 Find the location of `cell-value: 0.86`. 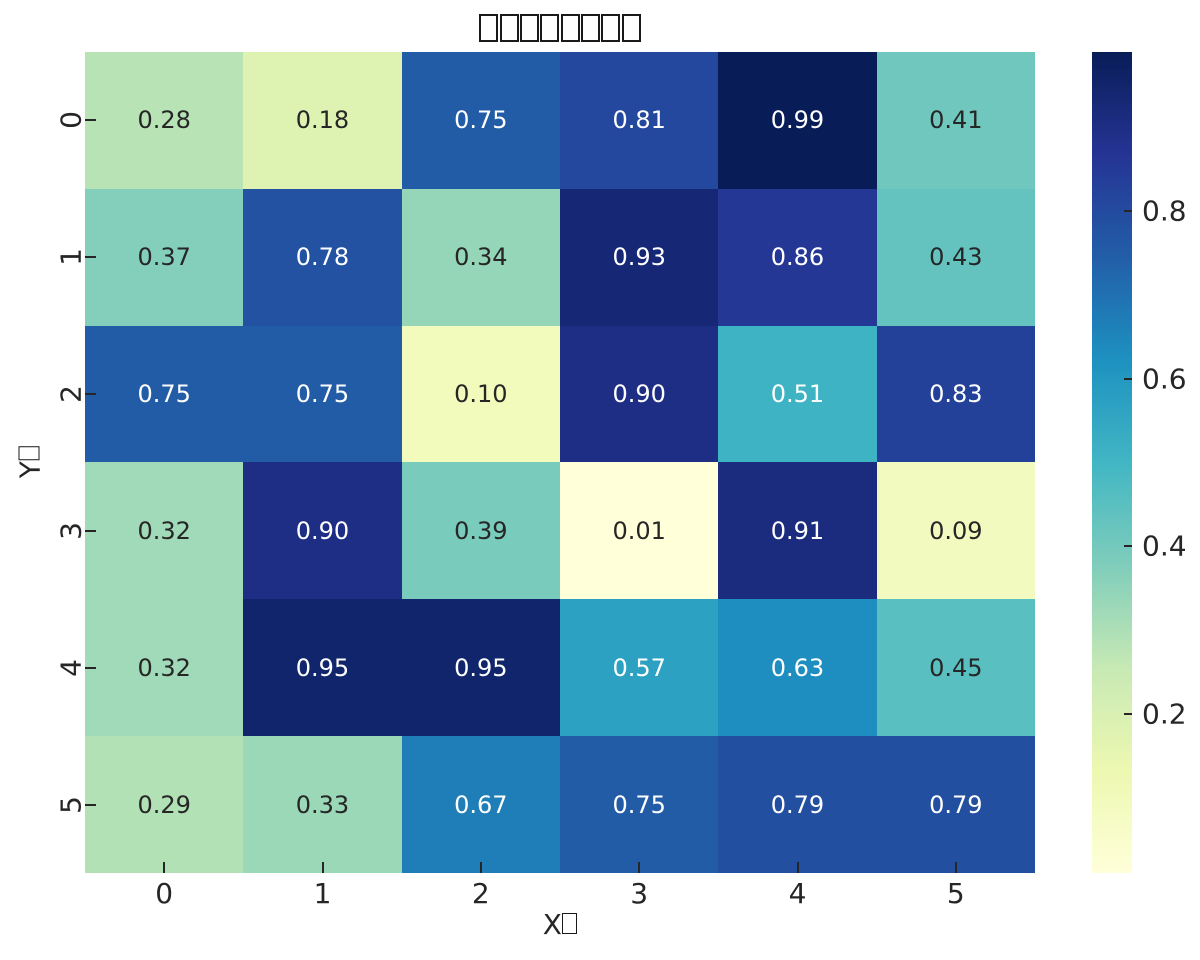

cell-value: 0.86 is located at coordinates (797, 257).